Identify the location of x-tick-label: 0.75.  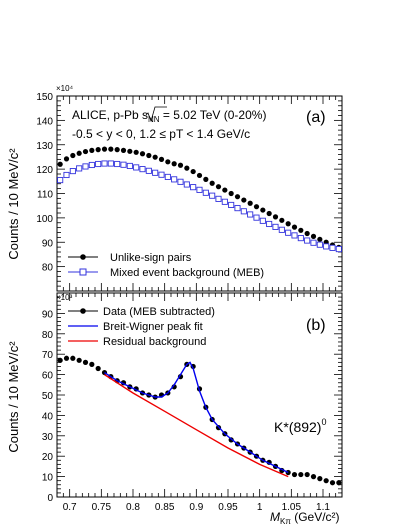
(102, 507).